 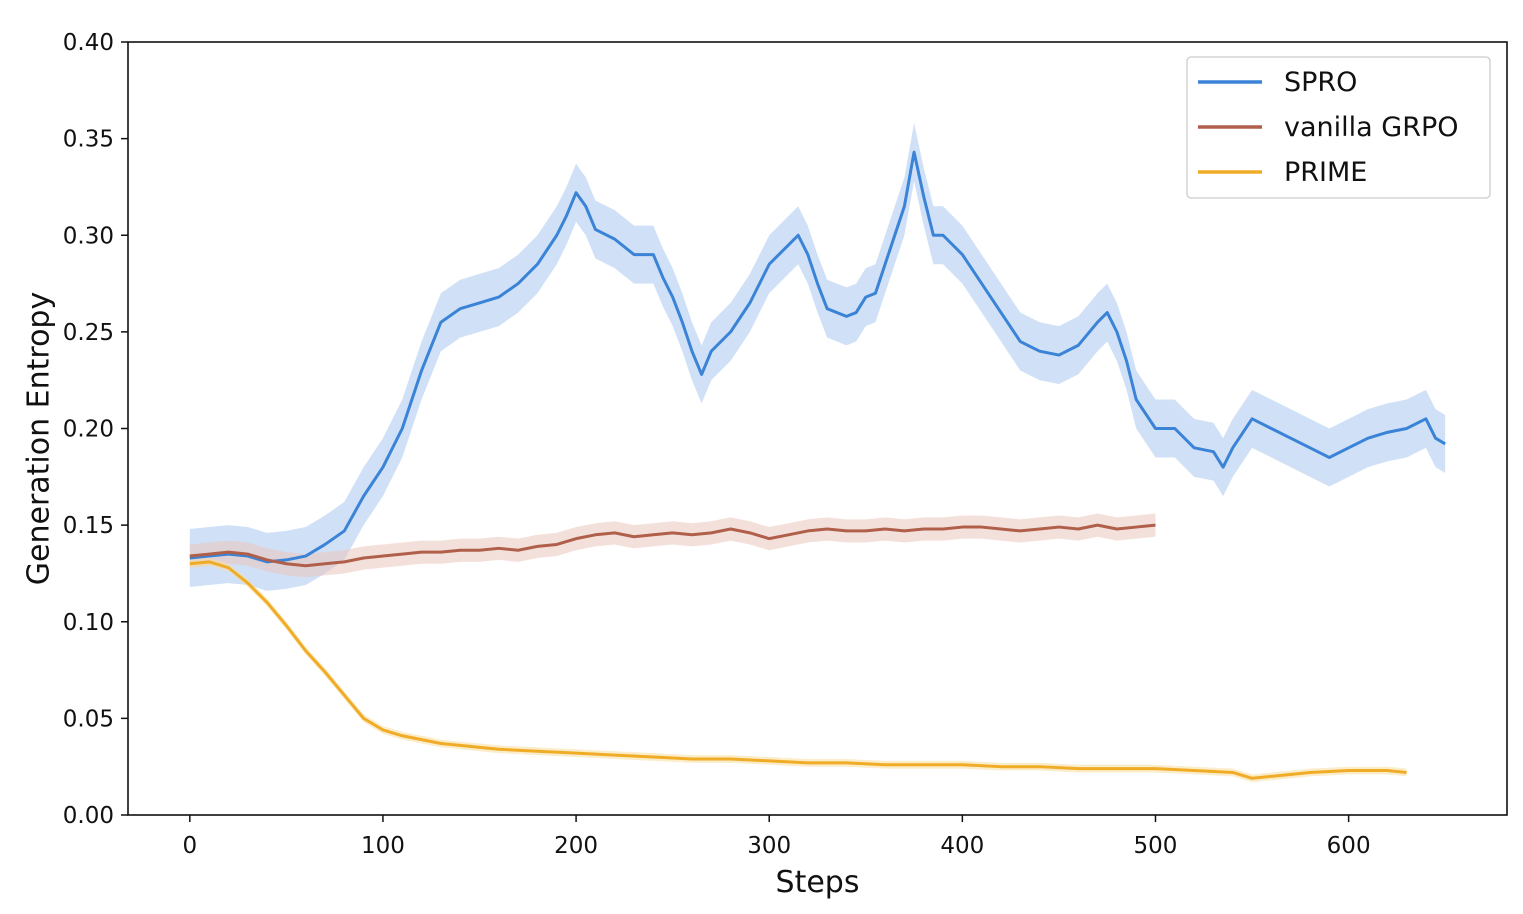 What do you see at coordinates (88, 430) in the screenshot?
I see `y-tick-label: 0.20` at bounding box center [88, 430].